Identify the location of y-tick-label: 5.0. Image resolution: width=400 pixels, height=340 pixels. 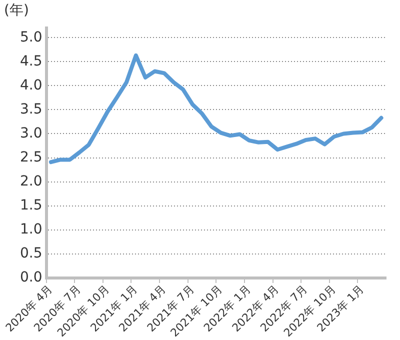
(31, 37).